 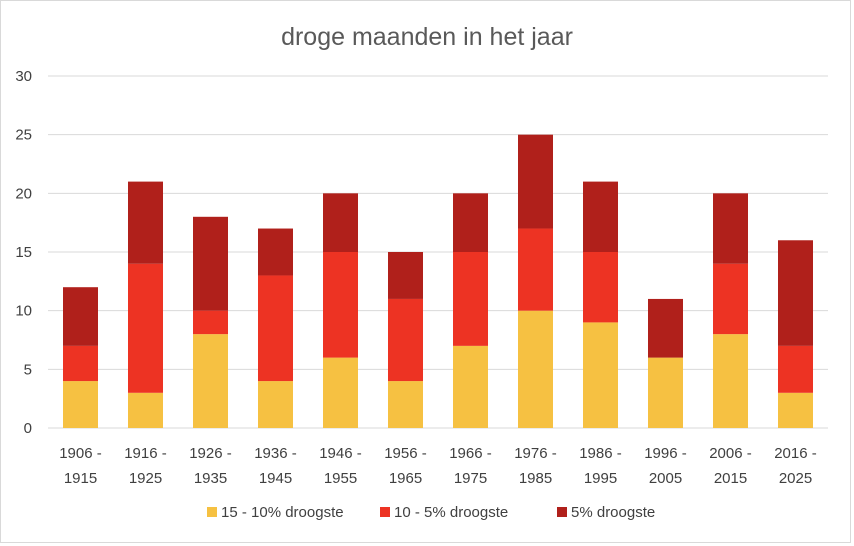 What do you see at coordinates (275, 453) in the screenshot?
I see `x-tick-label: 1936 -` at bounding box center [275, 453].